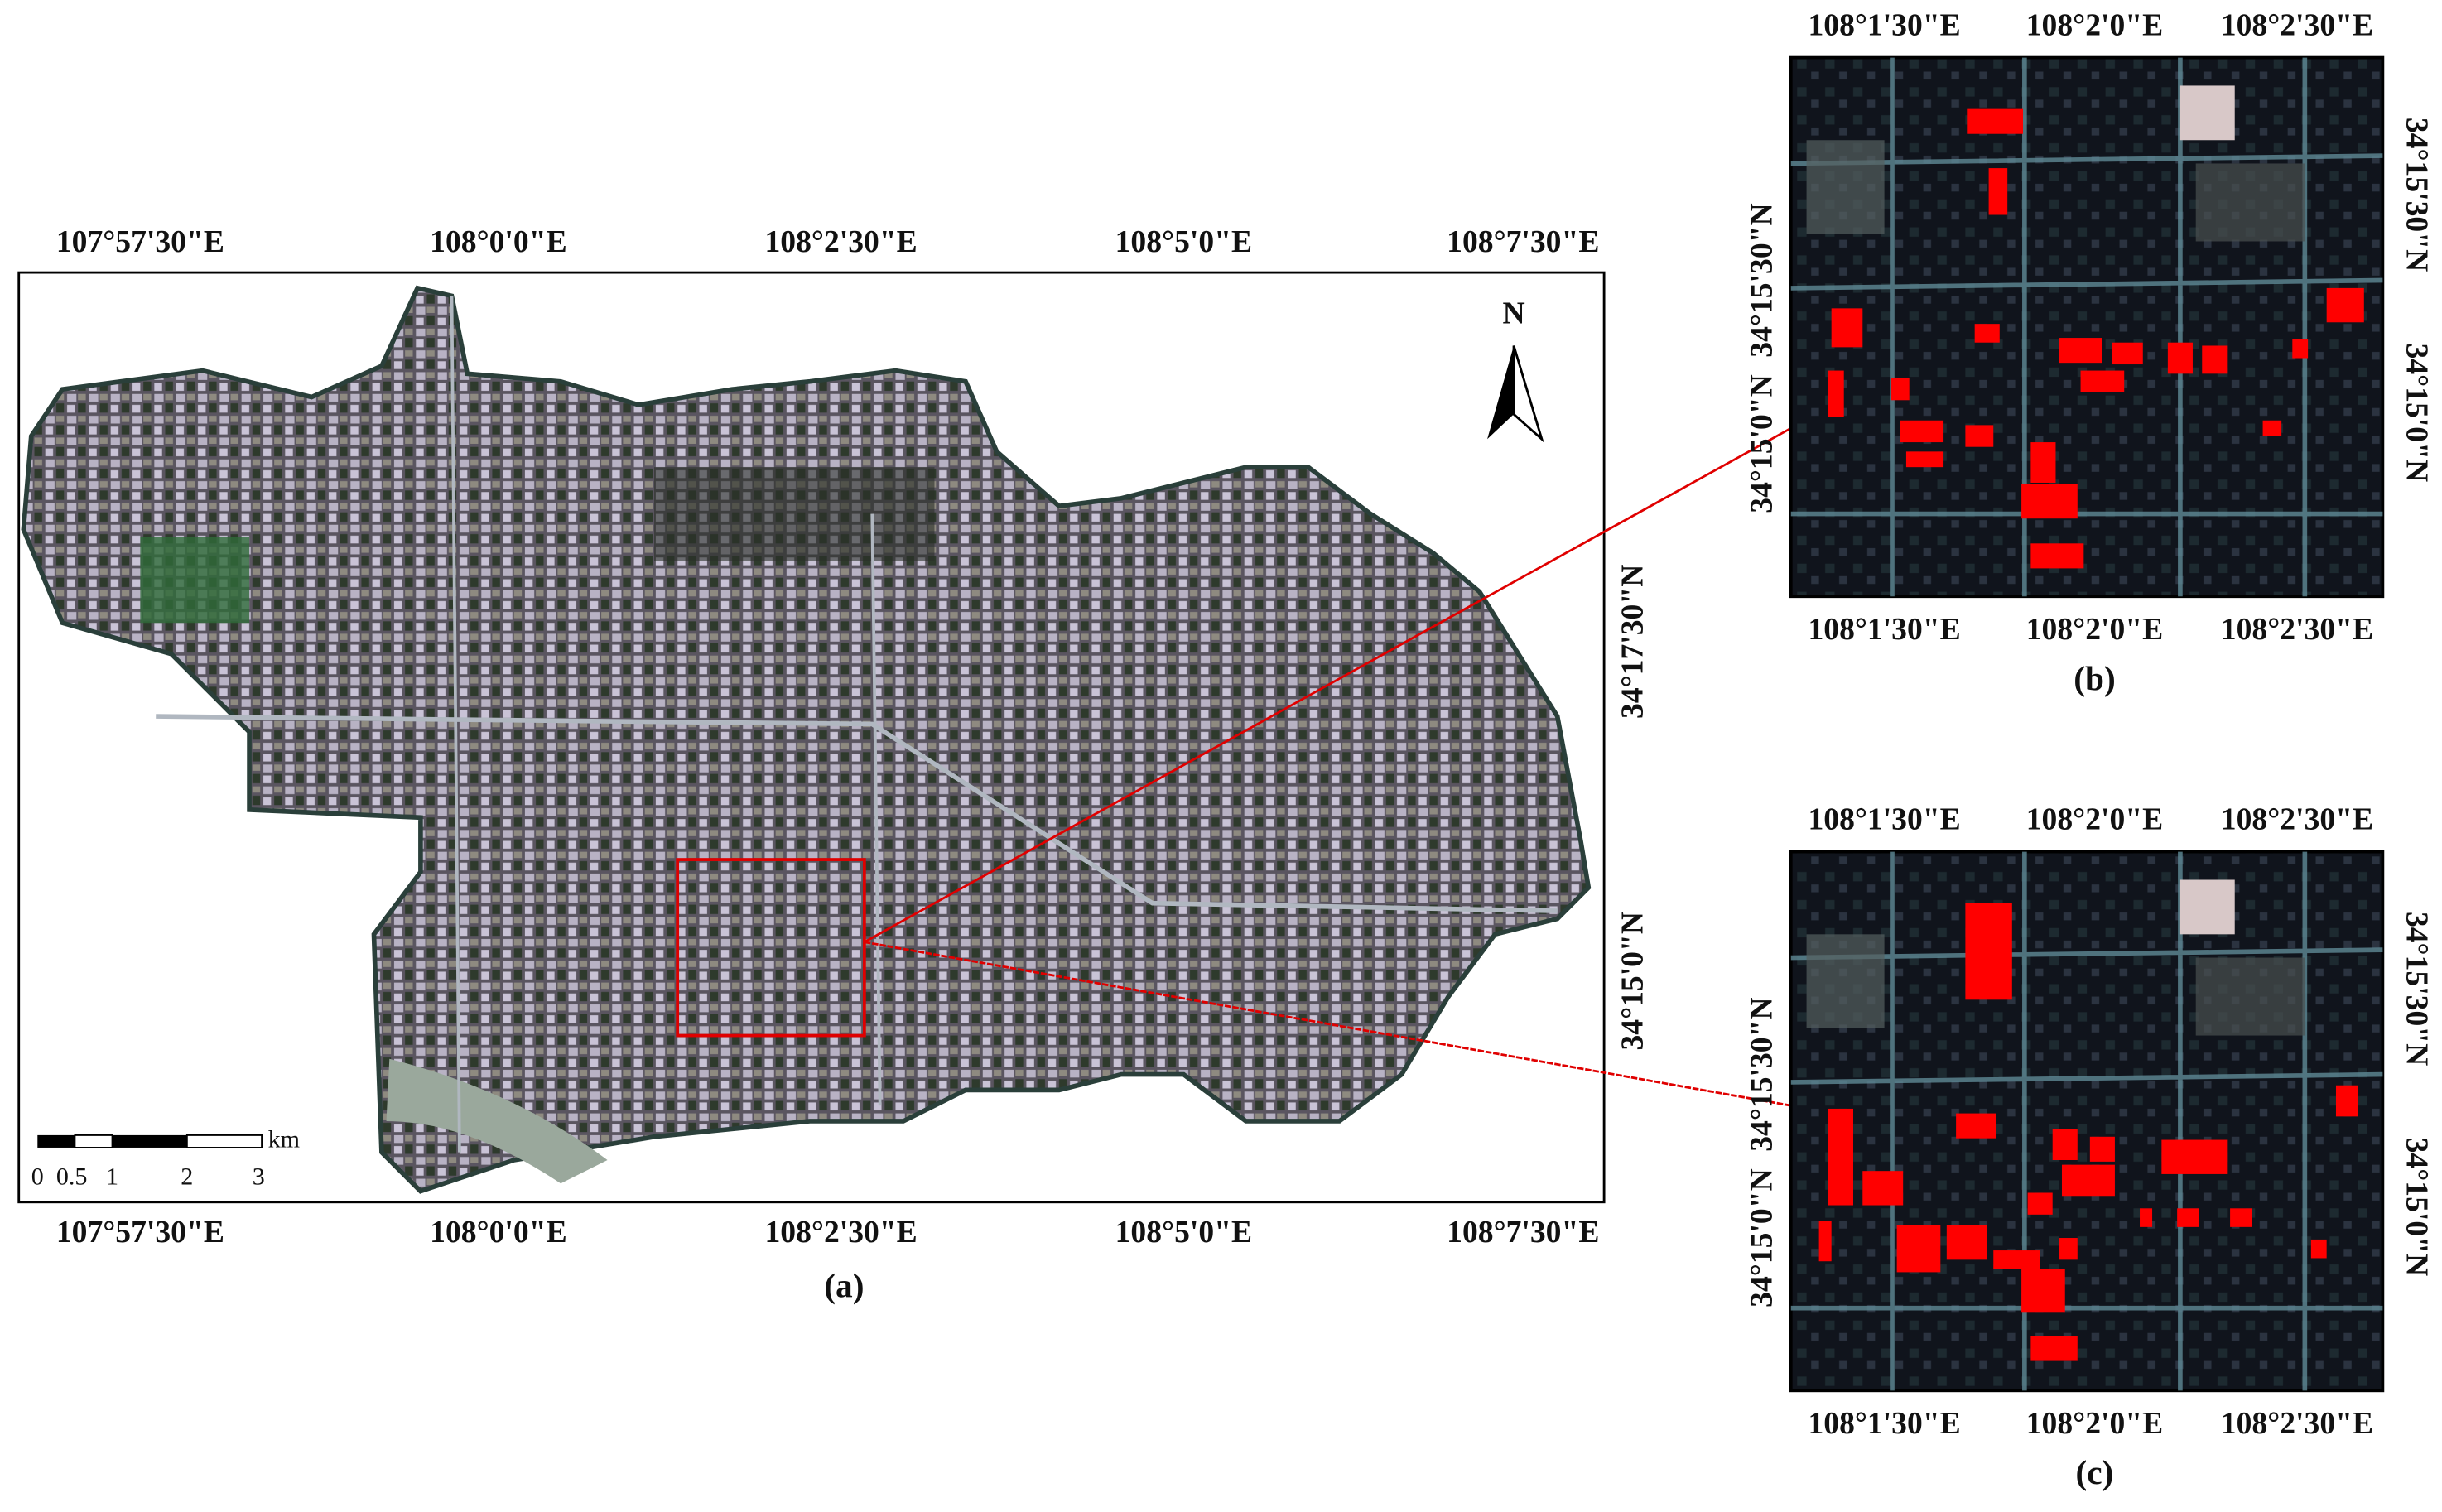  What do you see at coordinates (1523, 241) in the screenshot?
I see `top-label: 108°7'30"E` at bounding box center [1523, 241].